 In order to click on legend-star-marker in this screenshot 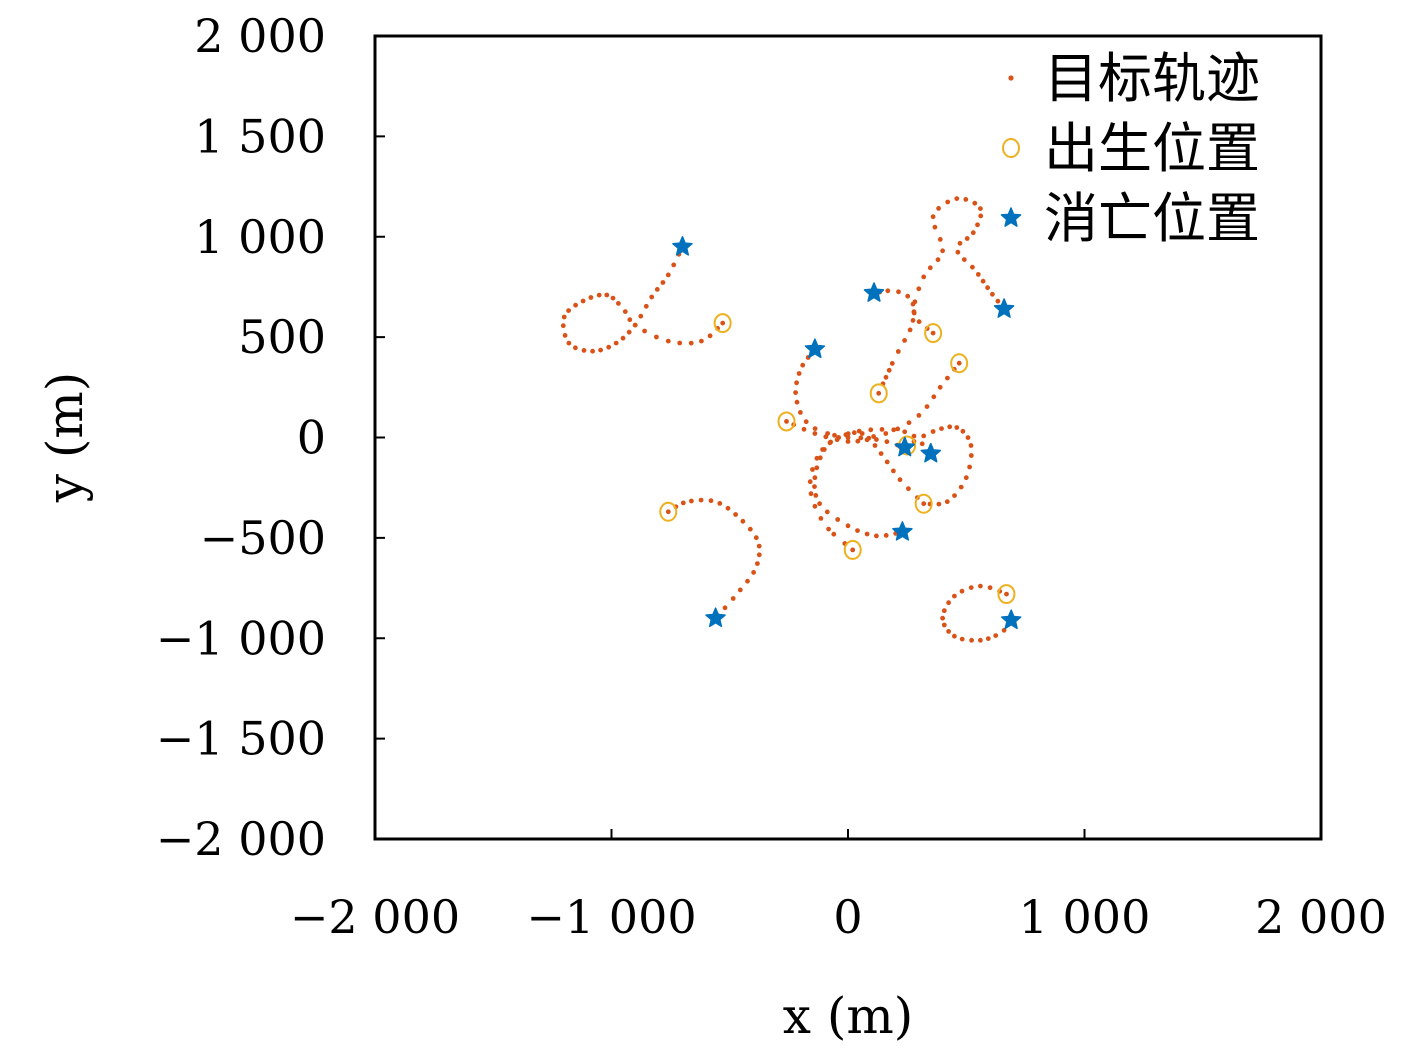, I will do `click(1011, 217)`.